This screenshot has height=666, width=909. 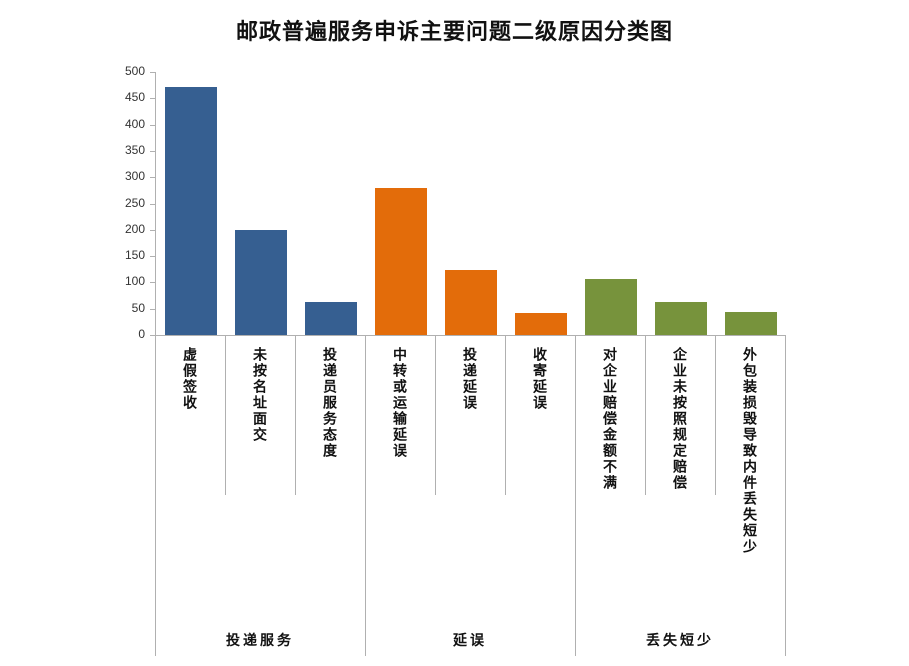 I want to click on y-axis-line, so click(x=155, y=203).